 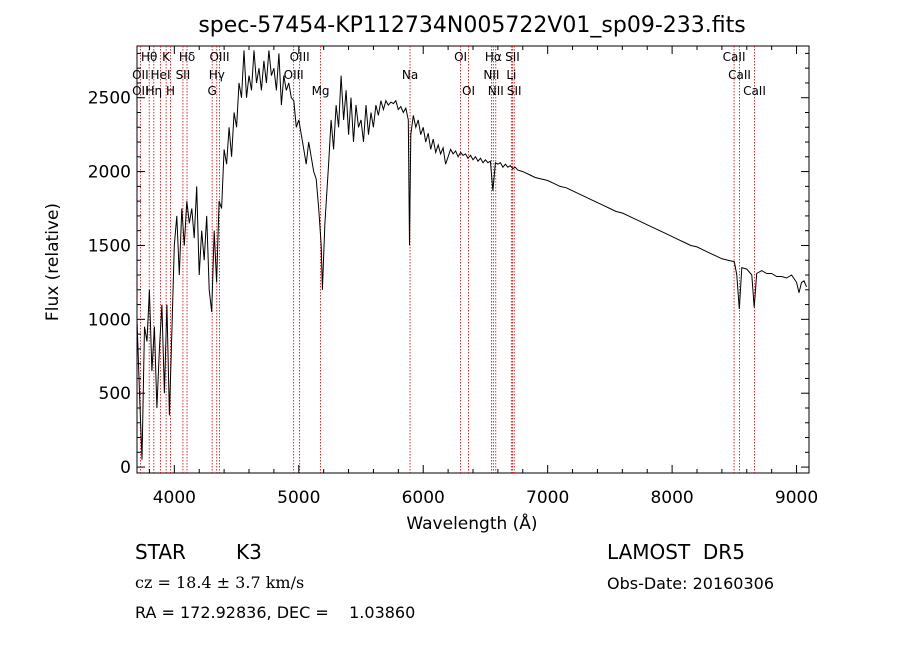 What do you see at coordinates (321, 91) in the screenshot?
I see `line-label: Mg` at bounding box center [321, 91].